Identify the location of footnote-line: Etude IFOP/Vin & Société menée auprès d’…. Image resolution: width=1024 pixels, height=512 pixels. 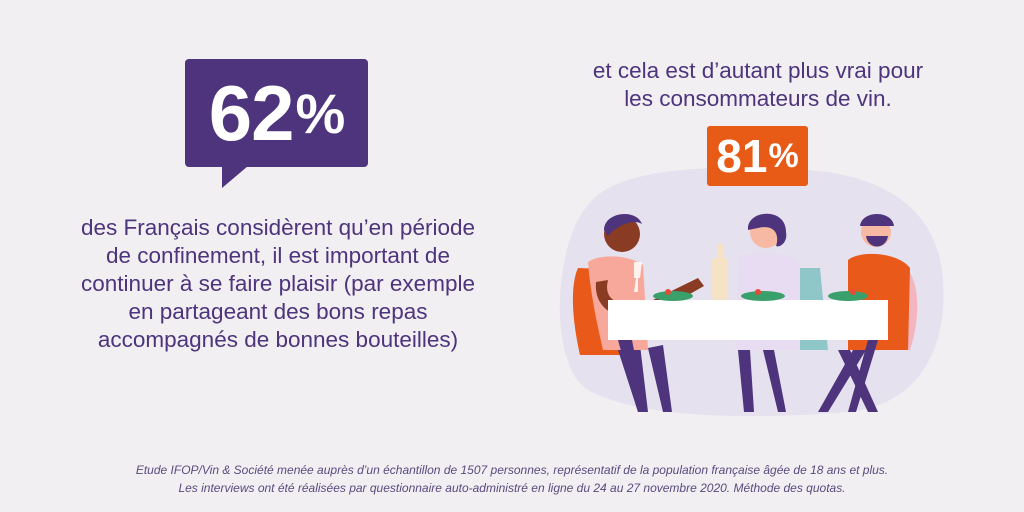
(512, 470).